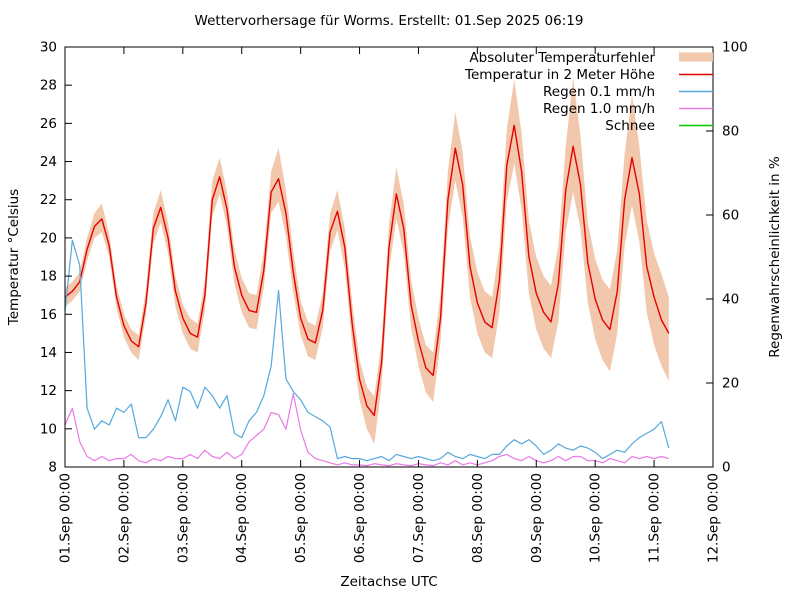 The width and height of the screenshot is (800, 600). I want to click on y-left-tick-label: 28, so click(48, 86).